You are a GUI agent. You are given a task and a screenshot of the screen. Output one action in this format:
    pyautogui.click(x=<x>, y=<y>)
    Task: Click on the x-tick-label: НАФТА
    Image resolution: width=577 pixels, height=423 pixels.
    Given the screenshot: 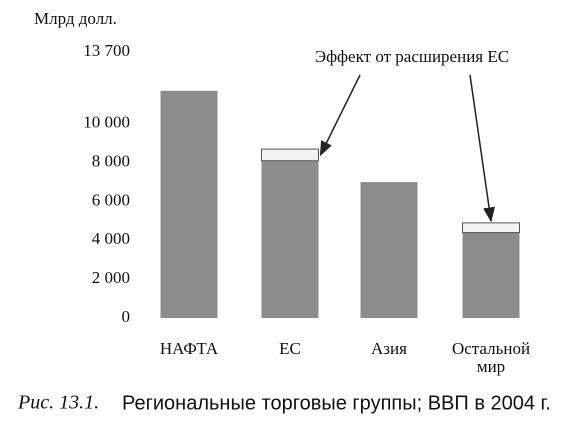 What is the action you would take?
    pyautogui.click(x=189, y=348)
    